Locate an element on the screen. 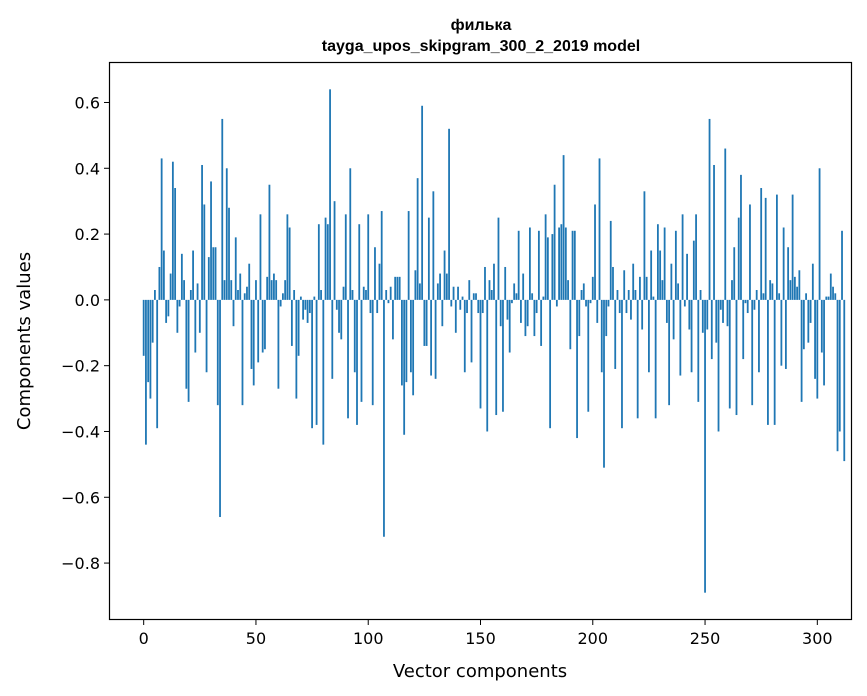  y-tick-label: 0.6 is located at coordinates (87, 102).